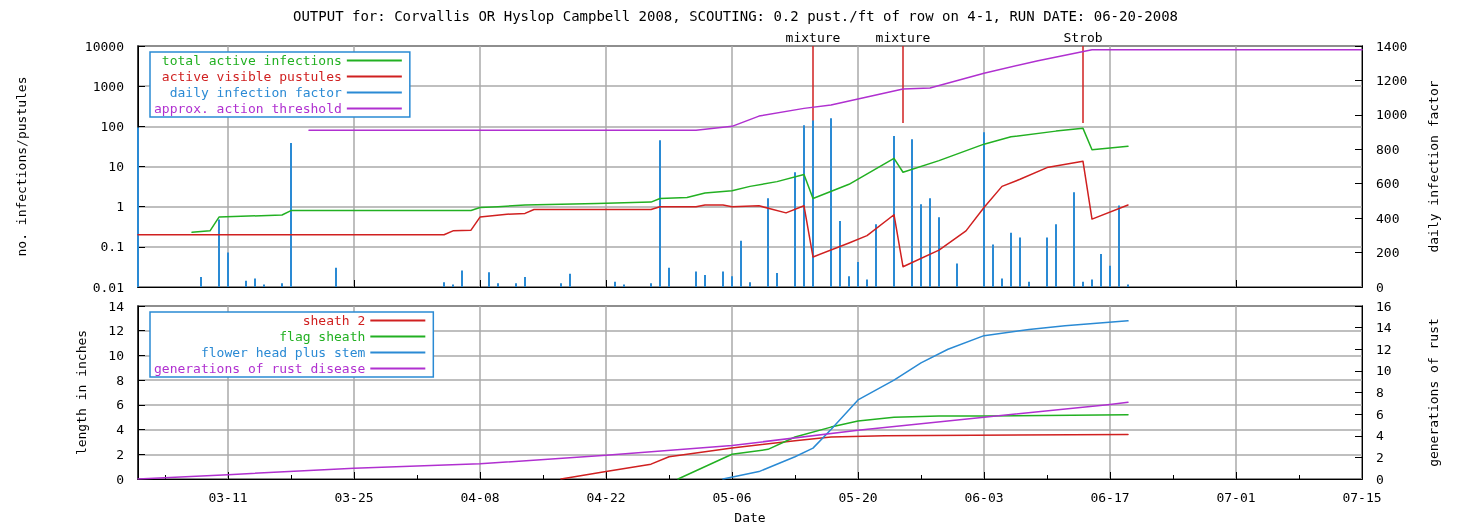 This screenshot has height=531, width=1471. What do you see at coordinates (228, 497) in the screenshot?
I see `x-tick-label: 03-11` at bounding box center [228, 497].